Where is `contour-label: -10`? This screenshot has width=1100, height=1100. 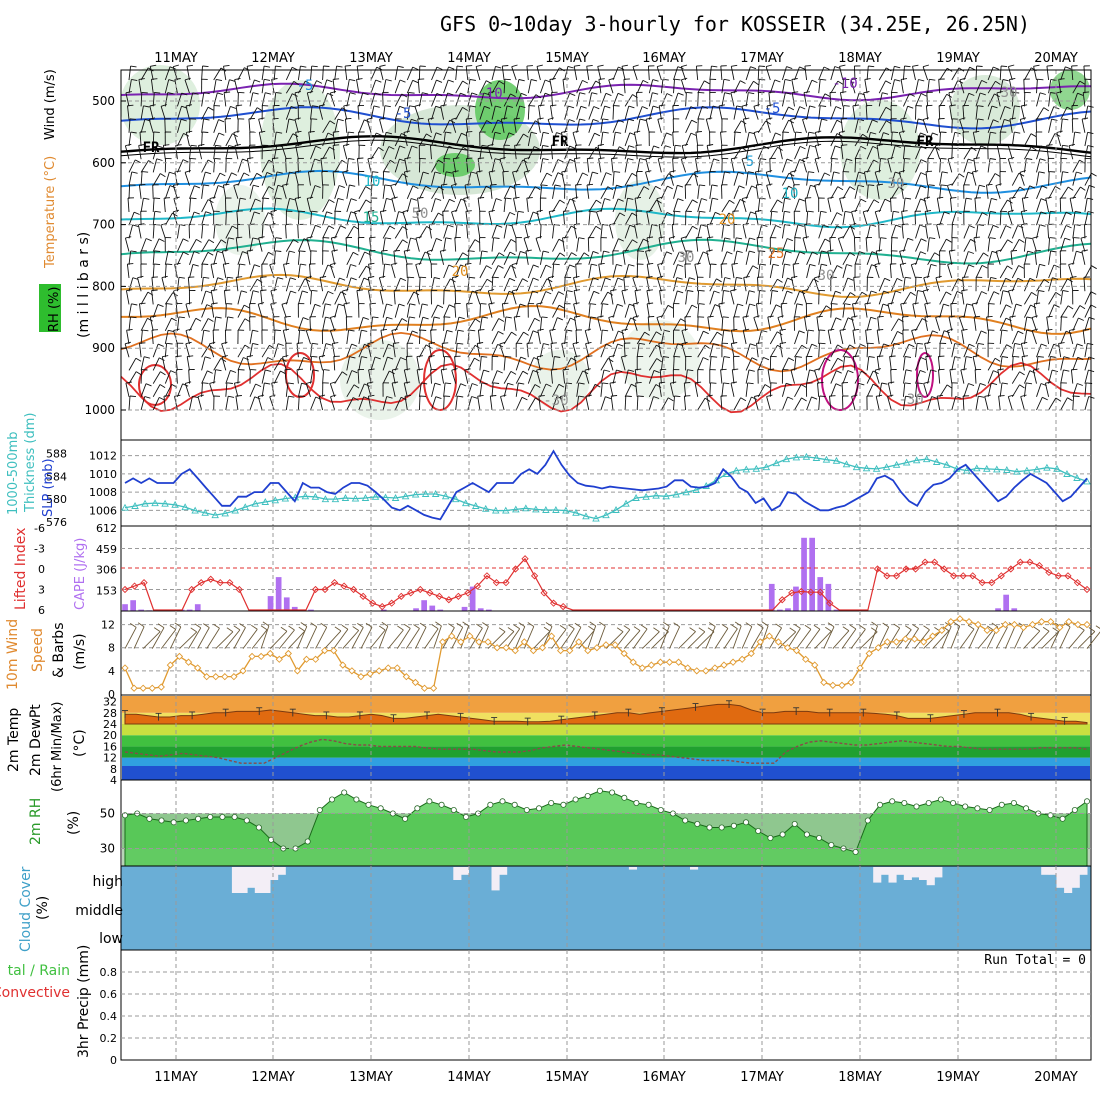 contour-label: -10 is located at coordinates (489, 94).